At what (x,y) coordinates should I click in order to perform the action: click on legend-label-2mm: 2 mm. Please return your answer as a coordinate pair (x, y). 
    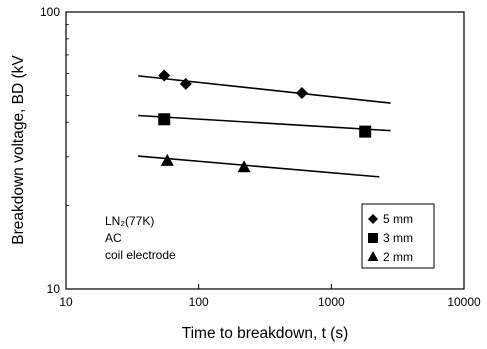
    Looking at the image, I should click on (398, 257).